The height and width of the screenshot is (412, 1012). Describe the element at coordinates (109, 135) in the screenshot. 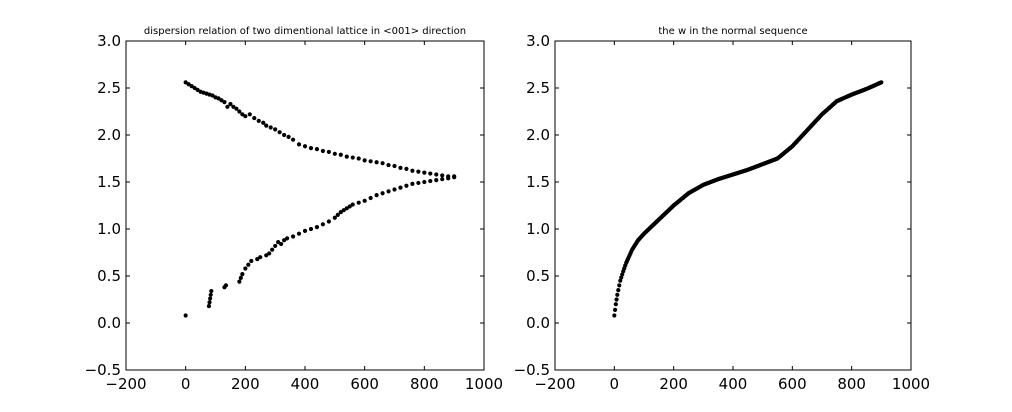

I see `chart-left-ytick-label: 2.0` at that location.